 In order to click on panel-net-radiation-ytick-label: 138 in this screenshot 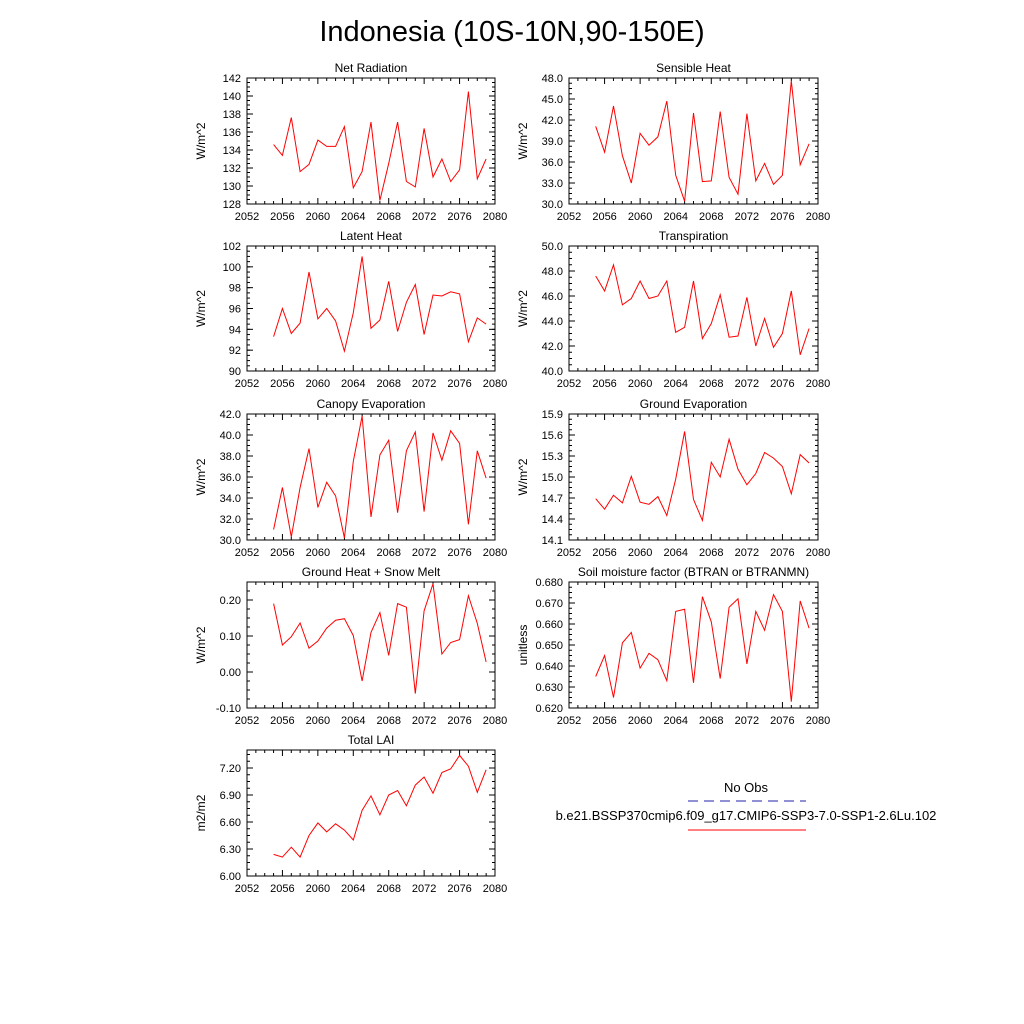, I will do `click(232, 115)`.